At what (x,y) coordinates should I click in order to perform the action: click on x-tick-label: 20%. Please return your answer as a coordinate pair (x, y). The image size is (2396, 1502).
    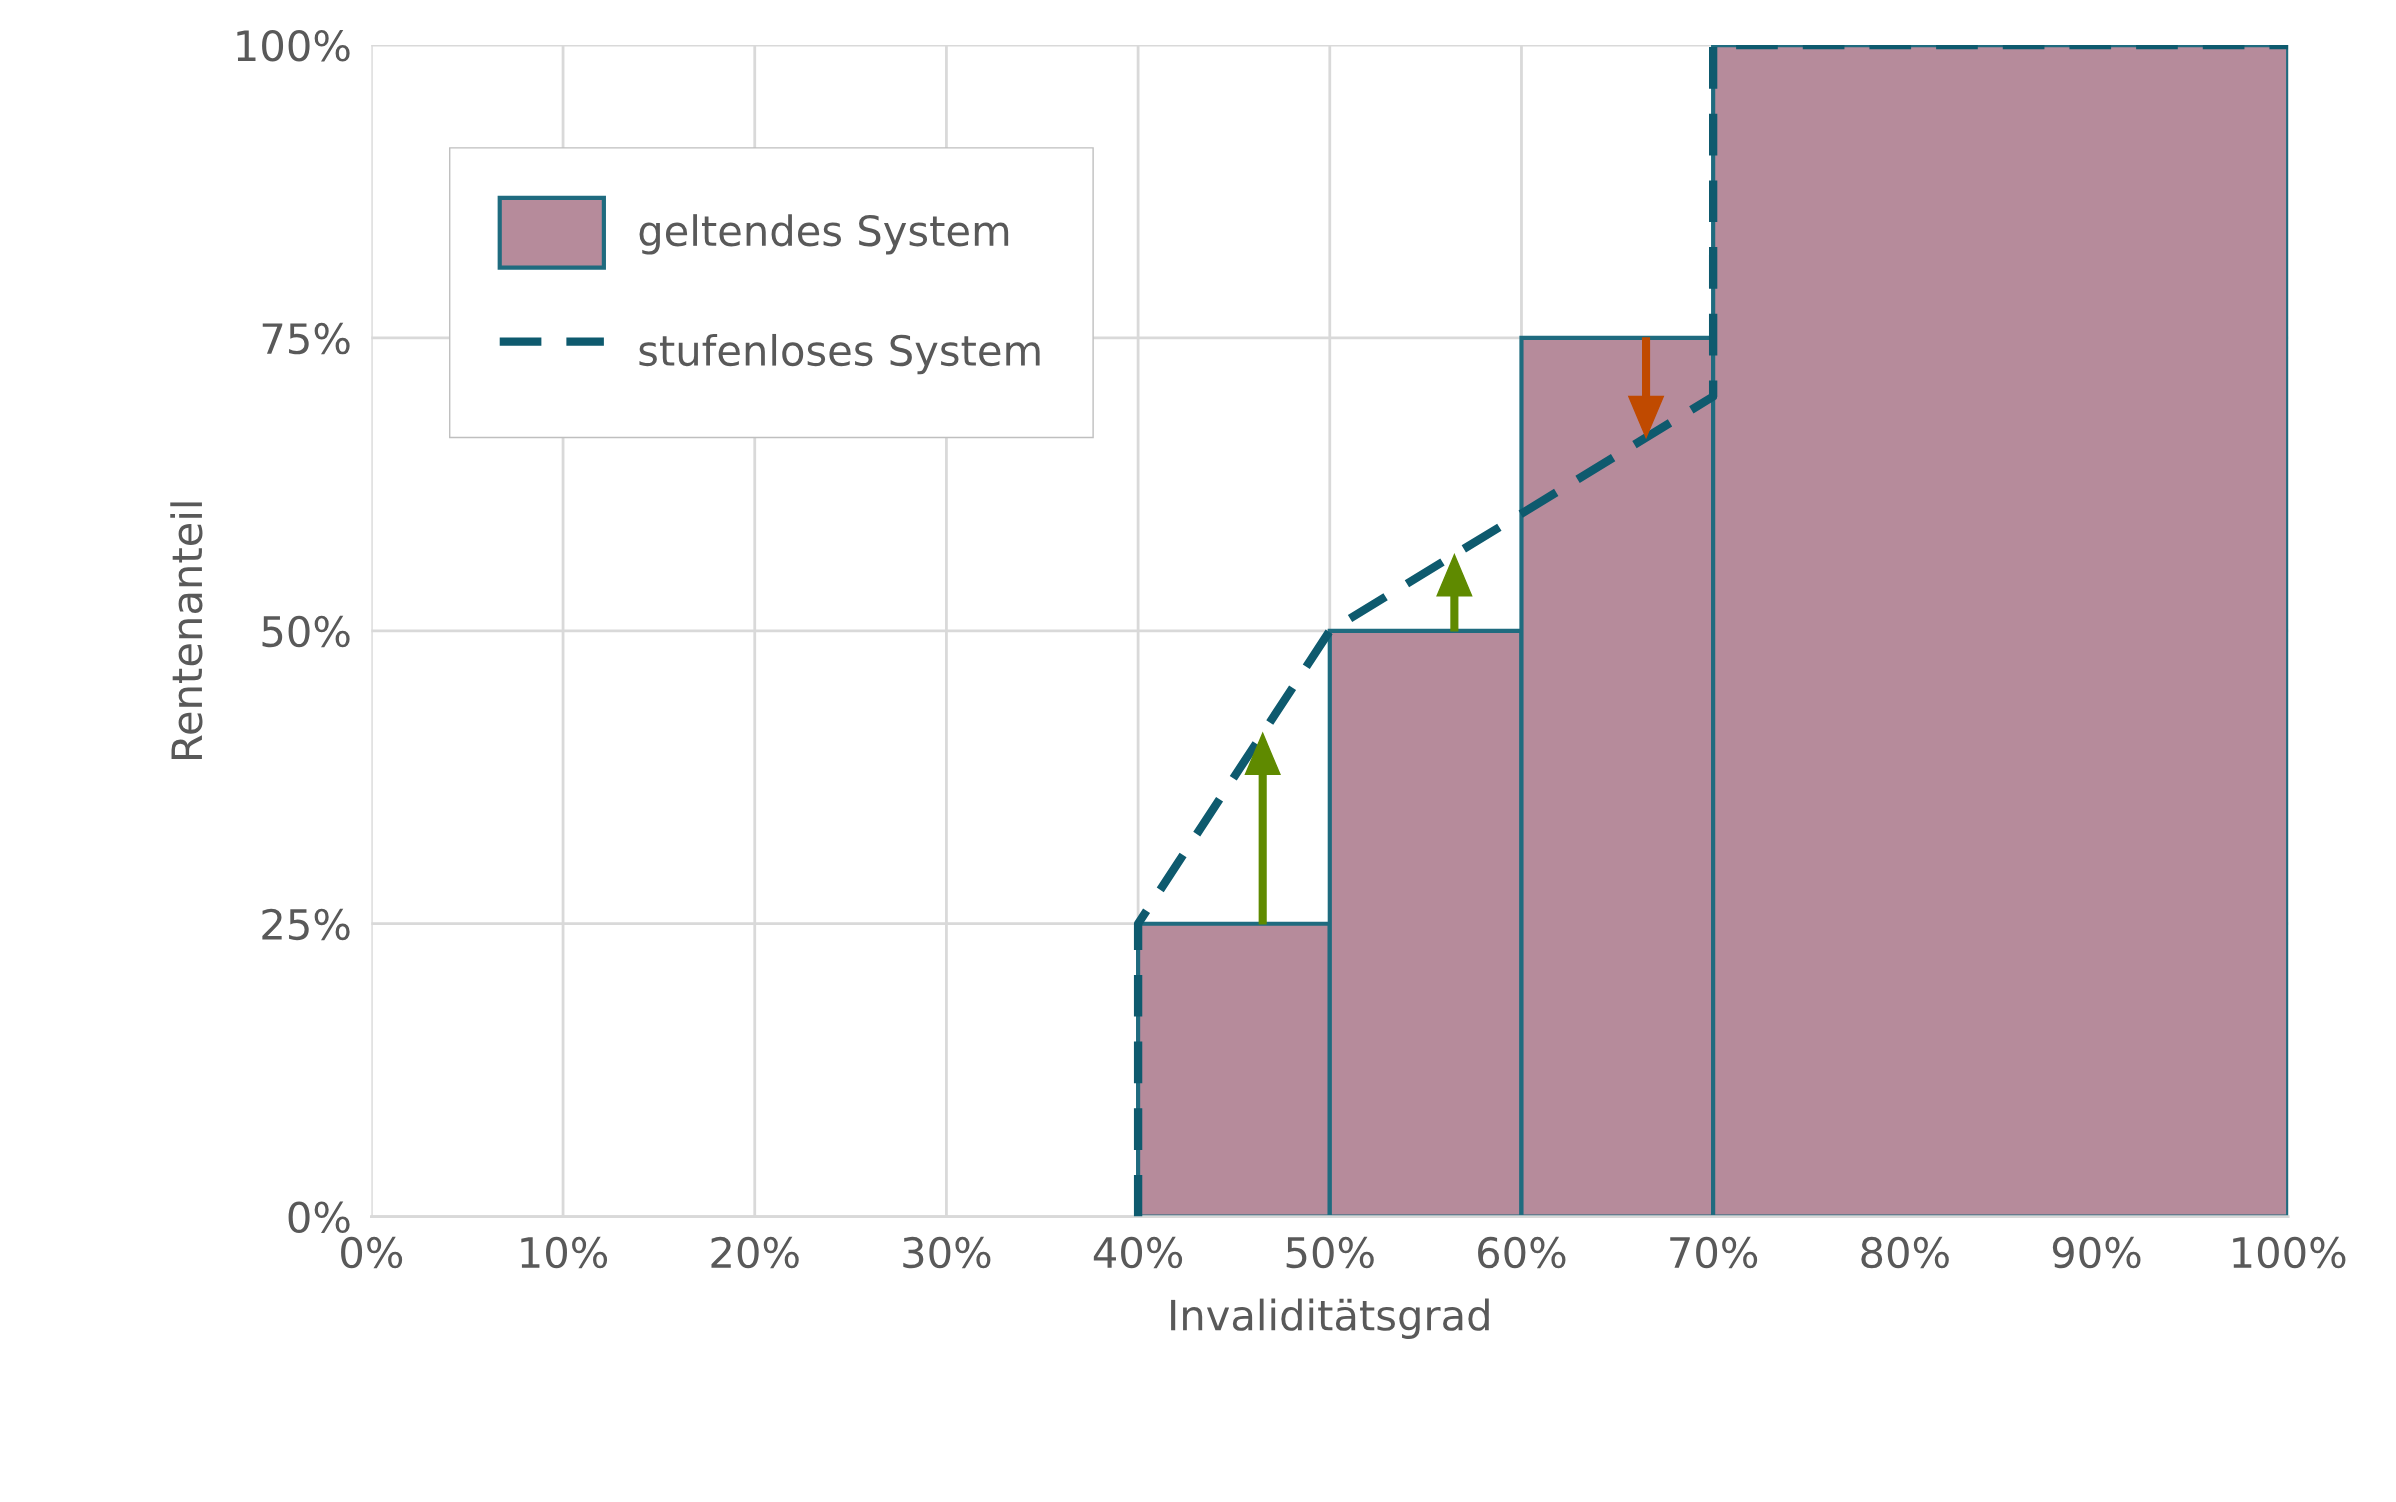
    Looking at the image, I should click on (755, 1252).